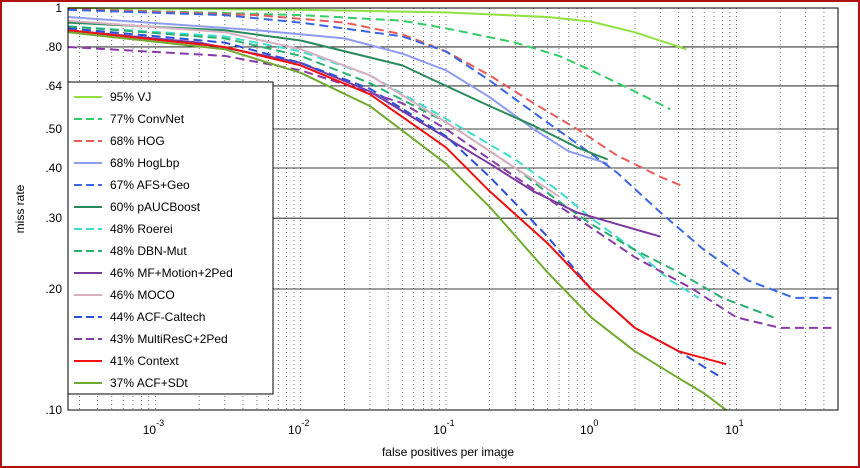 The image size is (860, 468). What do you see at coordinates (142, 295) in the screenshot?
I see `legend-entry: 46% MOCO` at bounding box center [142, 295].